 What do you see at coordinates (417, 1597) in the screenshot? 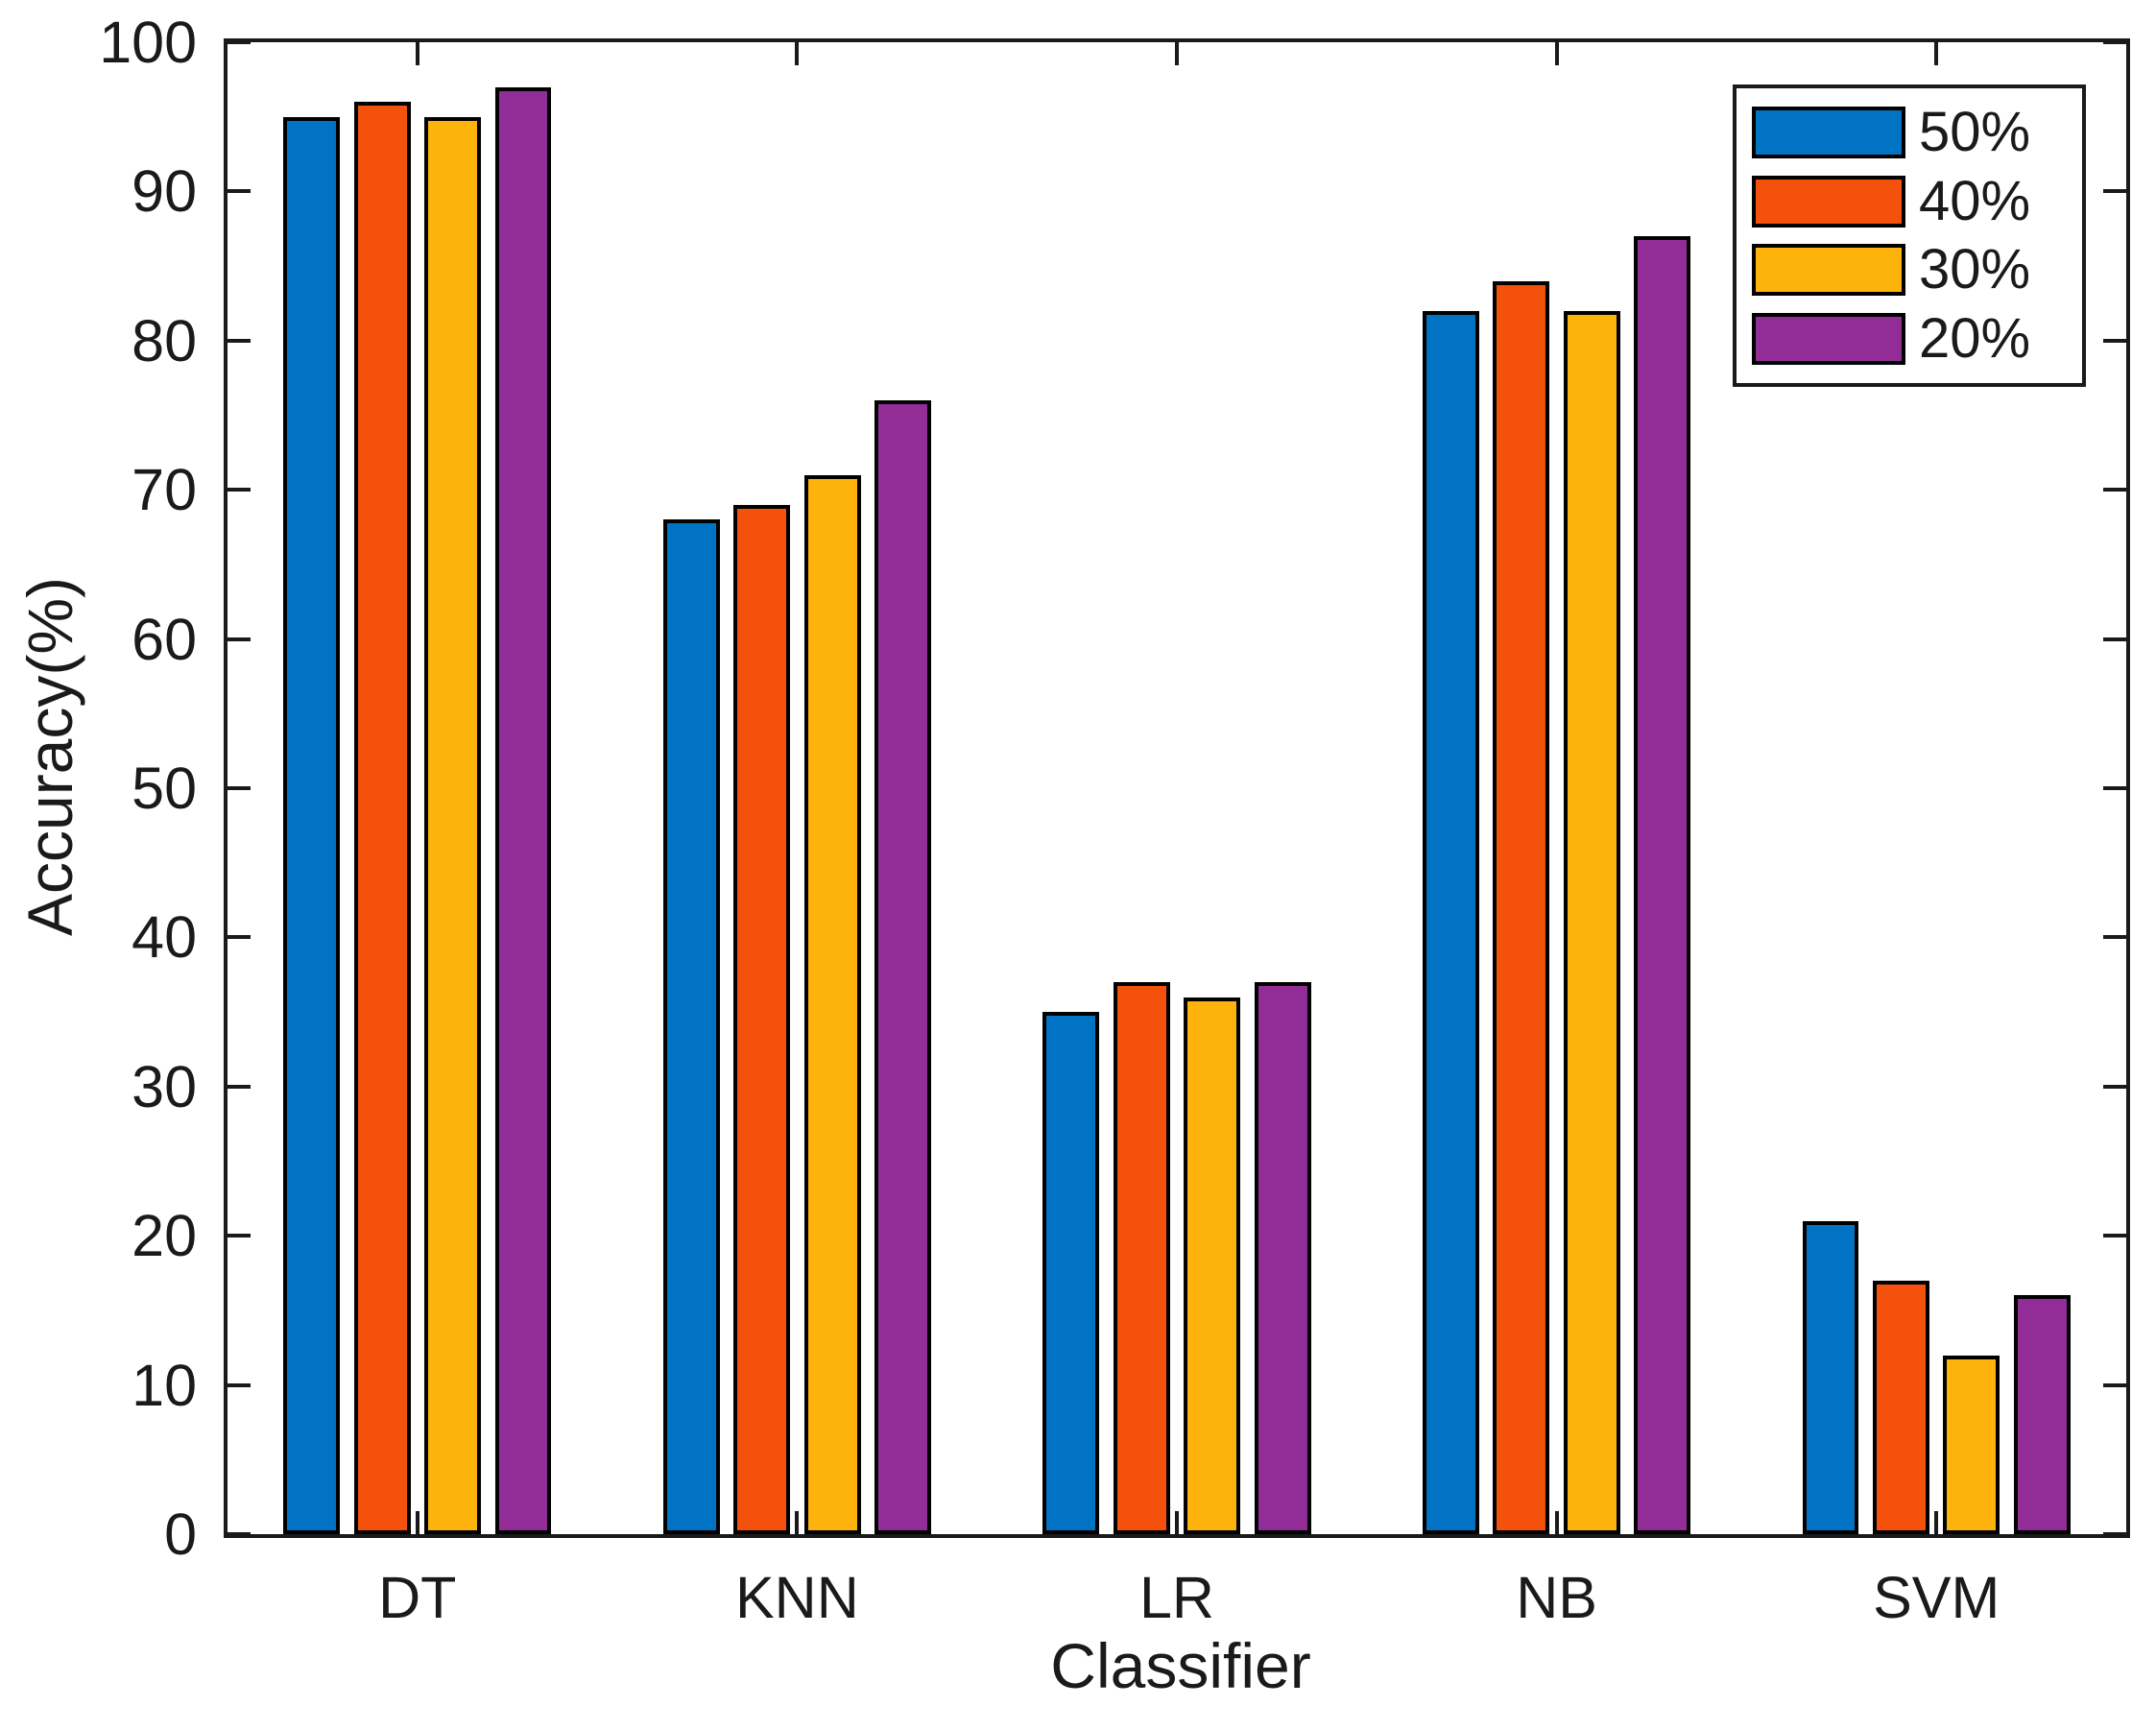
I see `x-tick-label-DT: DT` at bounding box center [417, 1597].